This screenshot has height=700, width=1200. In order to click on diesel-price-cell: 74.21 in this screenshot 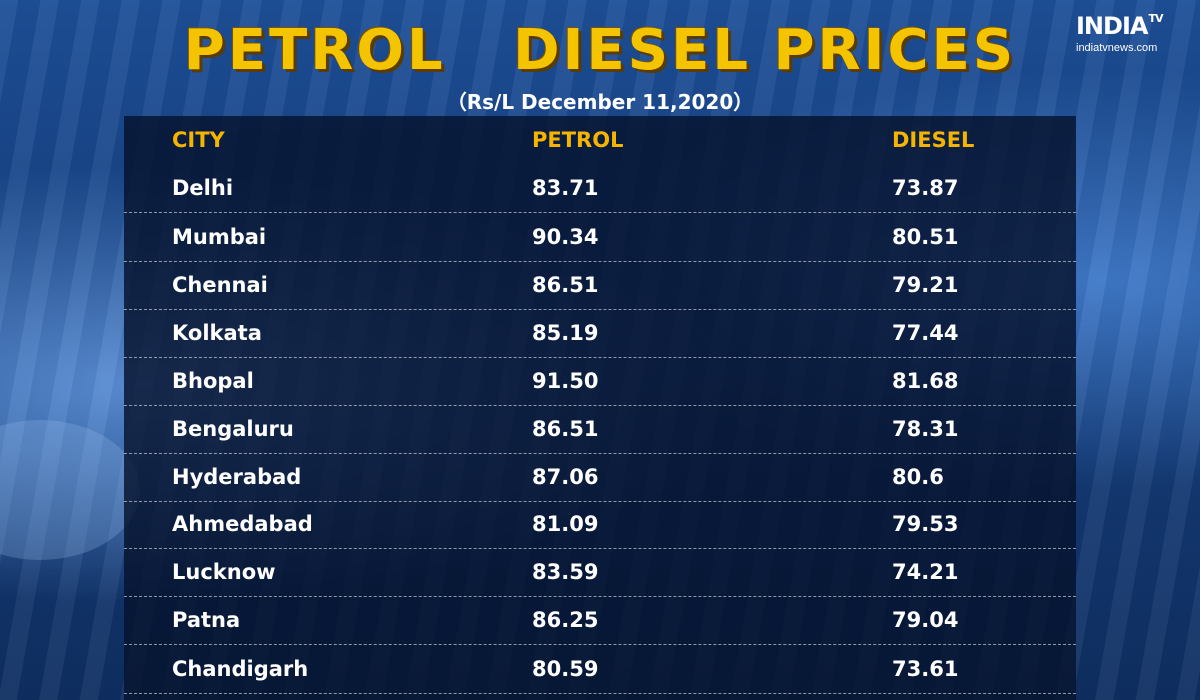, I will do `click(925, 572)`.